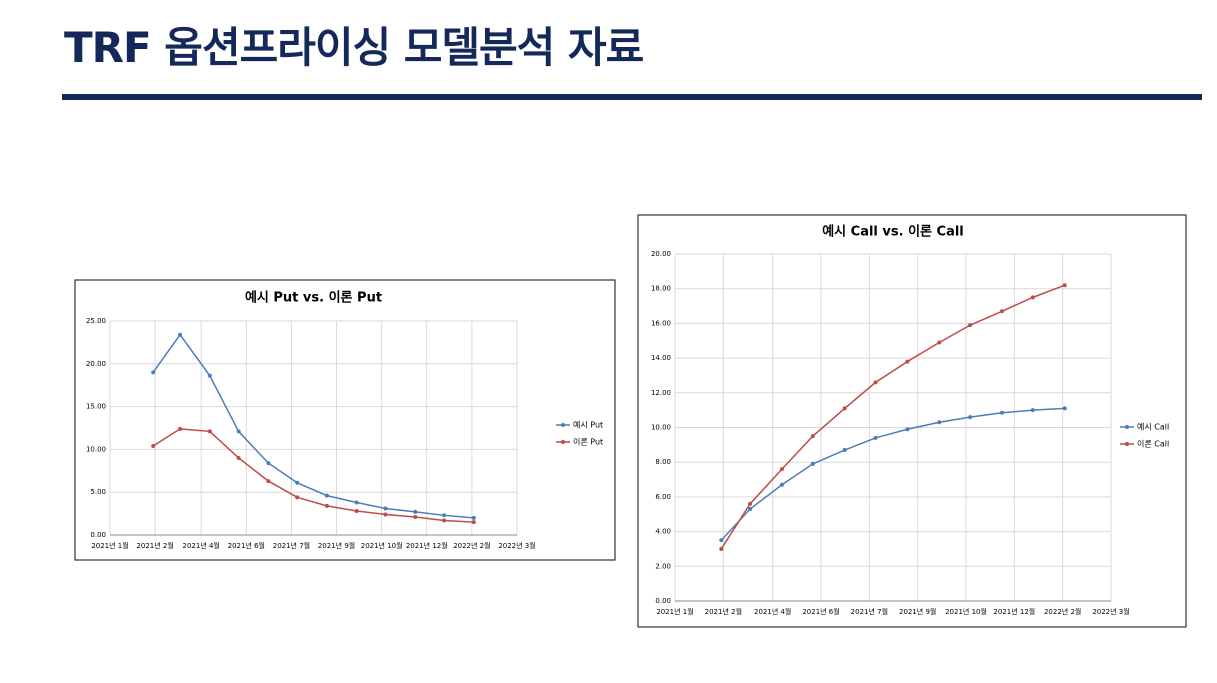 This screenshot has width=1217, height=683. I want to click on chart-title: 예시 Put vs. 이론 Put, so click(313, 298).